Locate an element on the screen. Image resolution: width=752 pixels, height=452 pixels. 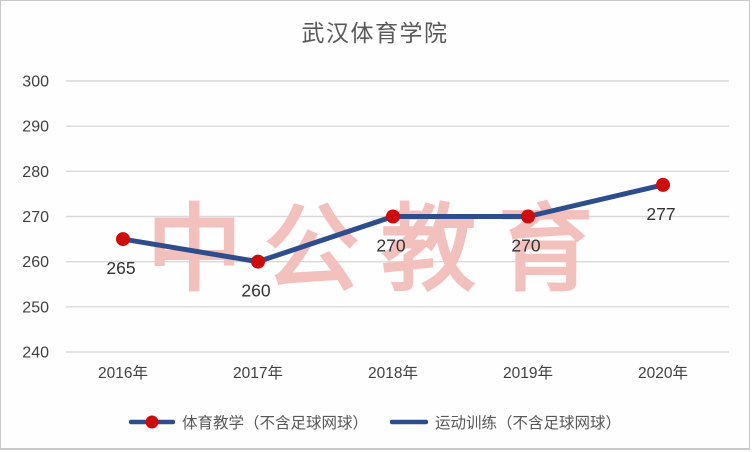
y-axis-tick-label: 250 is located at coordinates (35, 307).